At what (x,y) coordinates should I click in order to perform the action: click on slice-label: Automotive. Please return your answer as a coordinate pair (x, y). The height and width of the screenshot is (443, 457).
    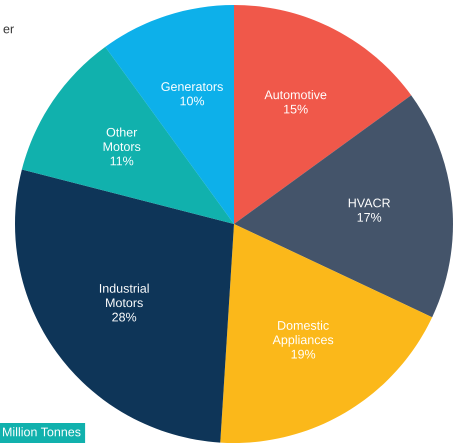
    Looking at the image, I should click on (295, 95).